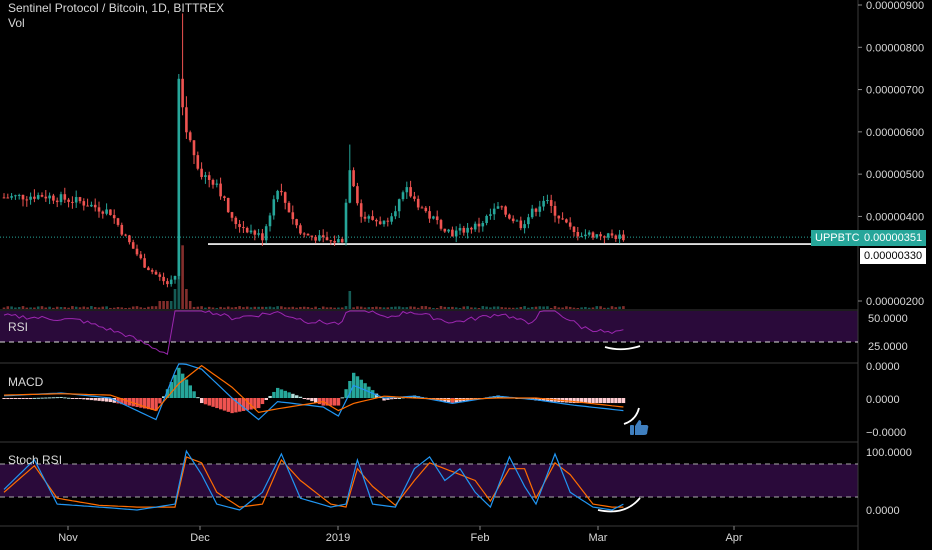  Describe the element at coordinates (314, 392) in the screenshot. I see `macd-series` at that location.